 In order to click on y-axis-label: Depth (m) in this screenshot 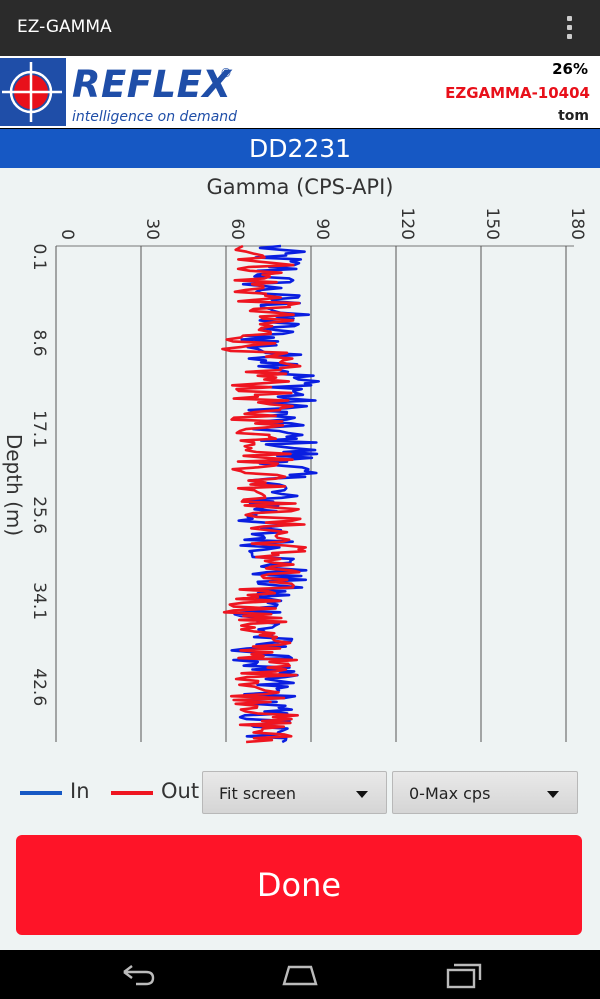, I will do `click(14, 485)`.